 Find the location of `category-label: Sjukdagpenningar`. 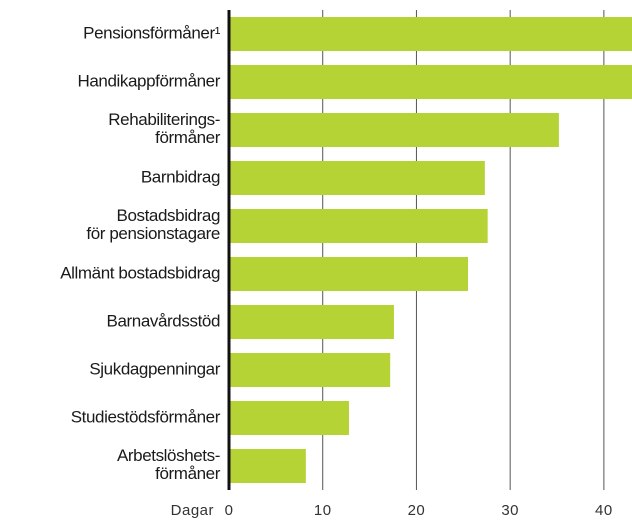

category-label: Sjukdagpenningar is located at coordinates (154, 368).